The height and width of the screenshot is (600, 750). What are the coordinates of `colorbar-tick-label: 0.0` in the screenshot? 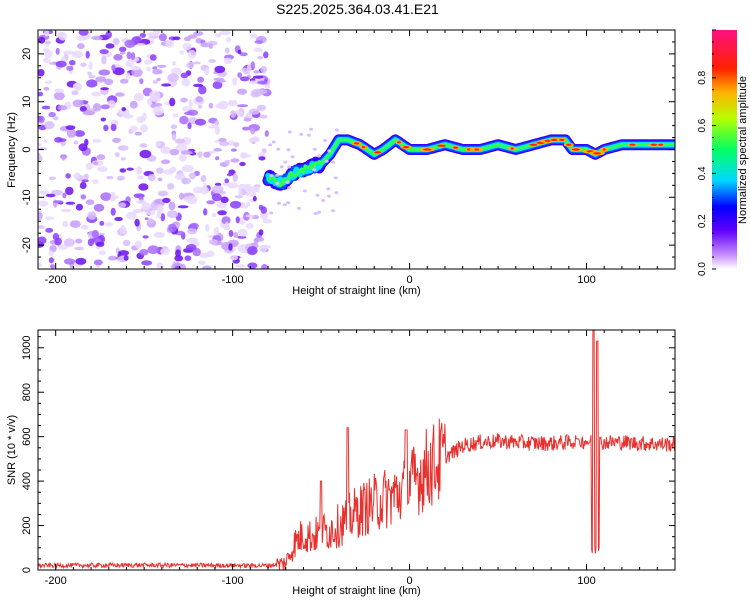 It's located at (702, 269).